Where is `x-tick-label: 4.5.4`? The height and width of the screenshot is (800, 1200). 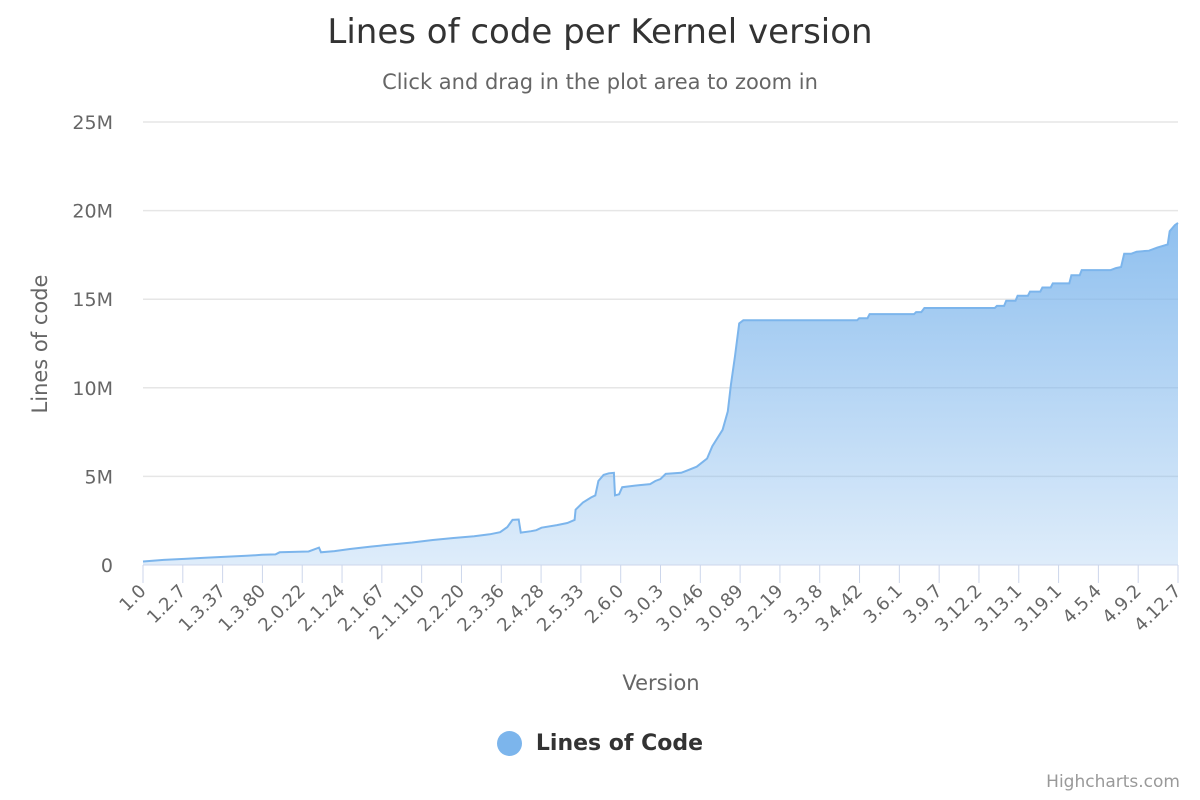 x-tick-label: 4.5.4 is located at coordinates (1082, 604).